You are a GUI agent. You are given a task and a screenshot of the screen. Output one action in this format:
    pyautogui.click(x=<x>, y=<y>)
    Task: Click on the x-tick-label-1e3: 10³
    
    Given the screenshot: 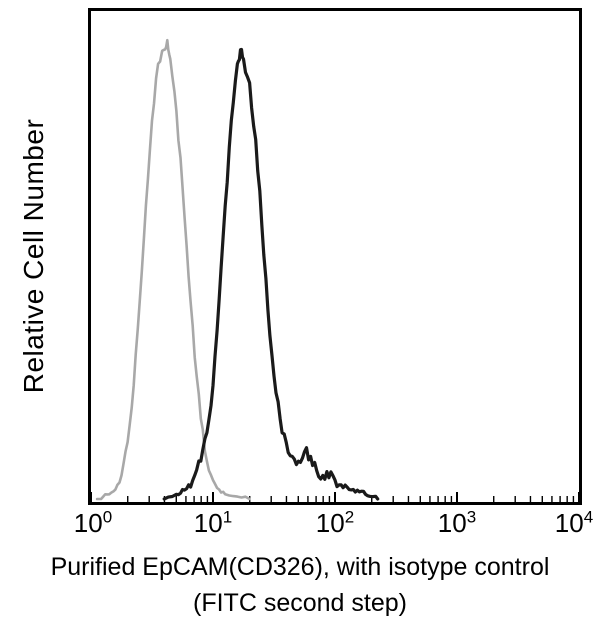 What is the action you would take?
    pyautogui.click(x=457, y=522)
    